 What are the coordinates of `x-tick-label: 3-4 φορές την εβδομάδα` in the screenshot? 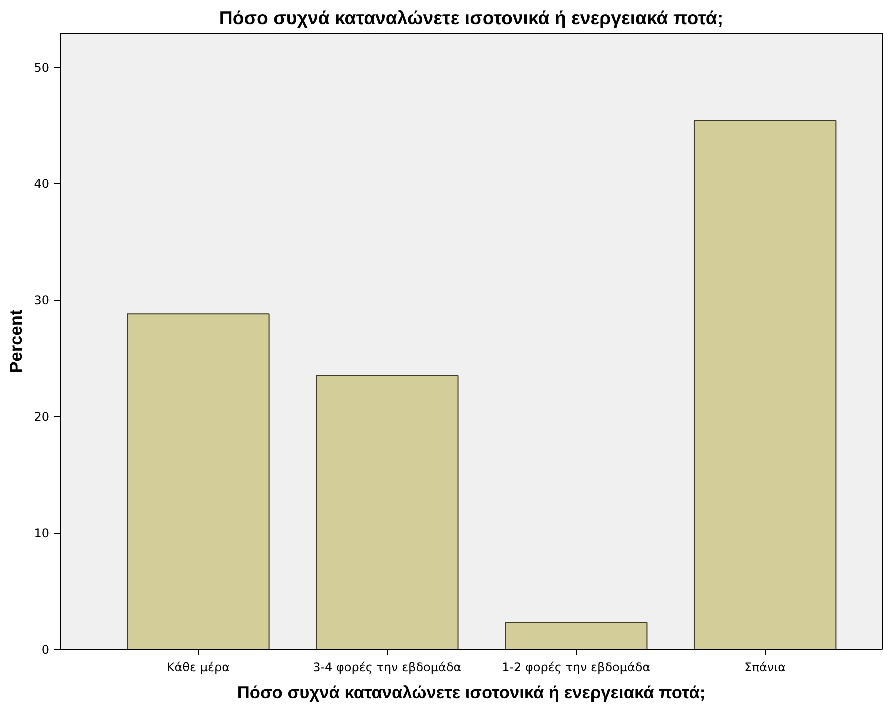 It's located at (387, 667).